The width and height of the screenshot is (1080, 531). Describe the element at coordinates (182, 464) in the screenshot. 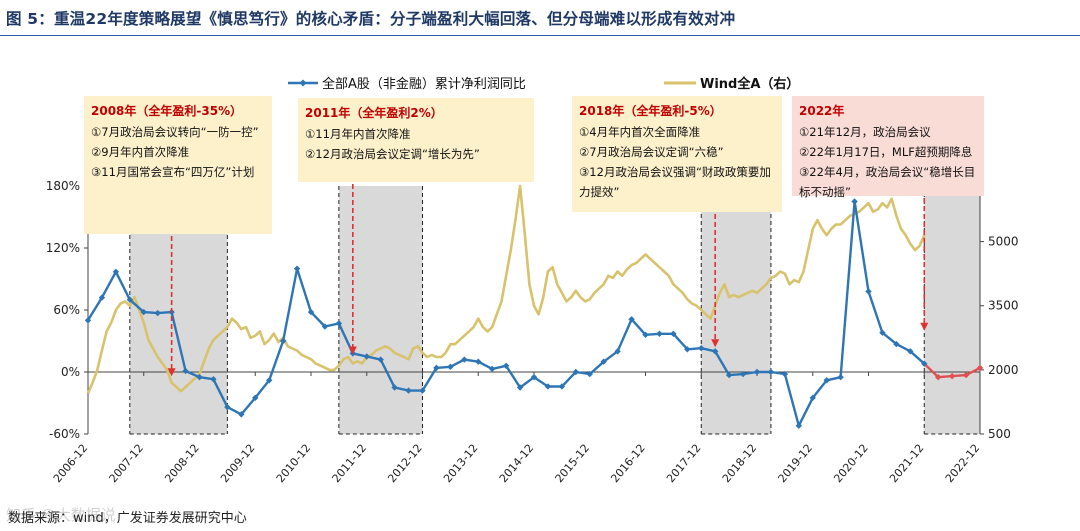

I see `x-tick-label: 2008-12` at that location.